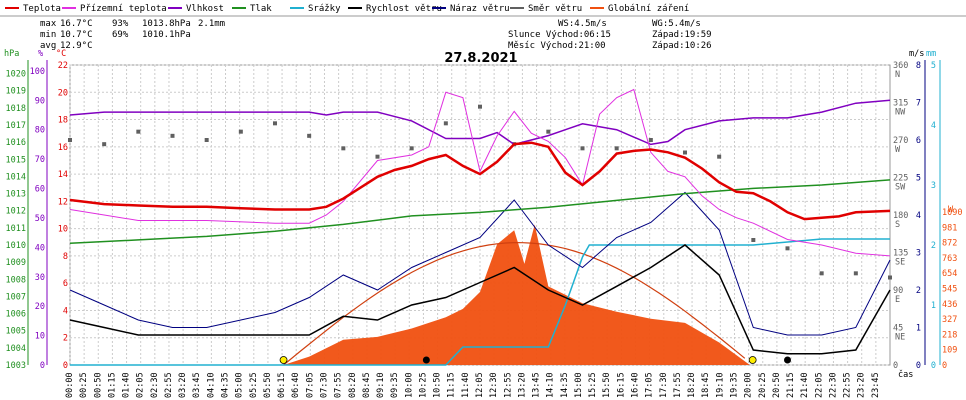  I want to click on wm2-unit: W, so click(951, 210).